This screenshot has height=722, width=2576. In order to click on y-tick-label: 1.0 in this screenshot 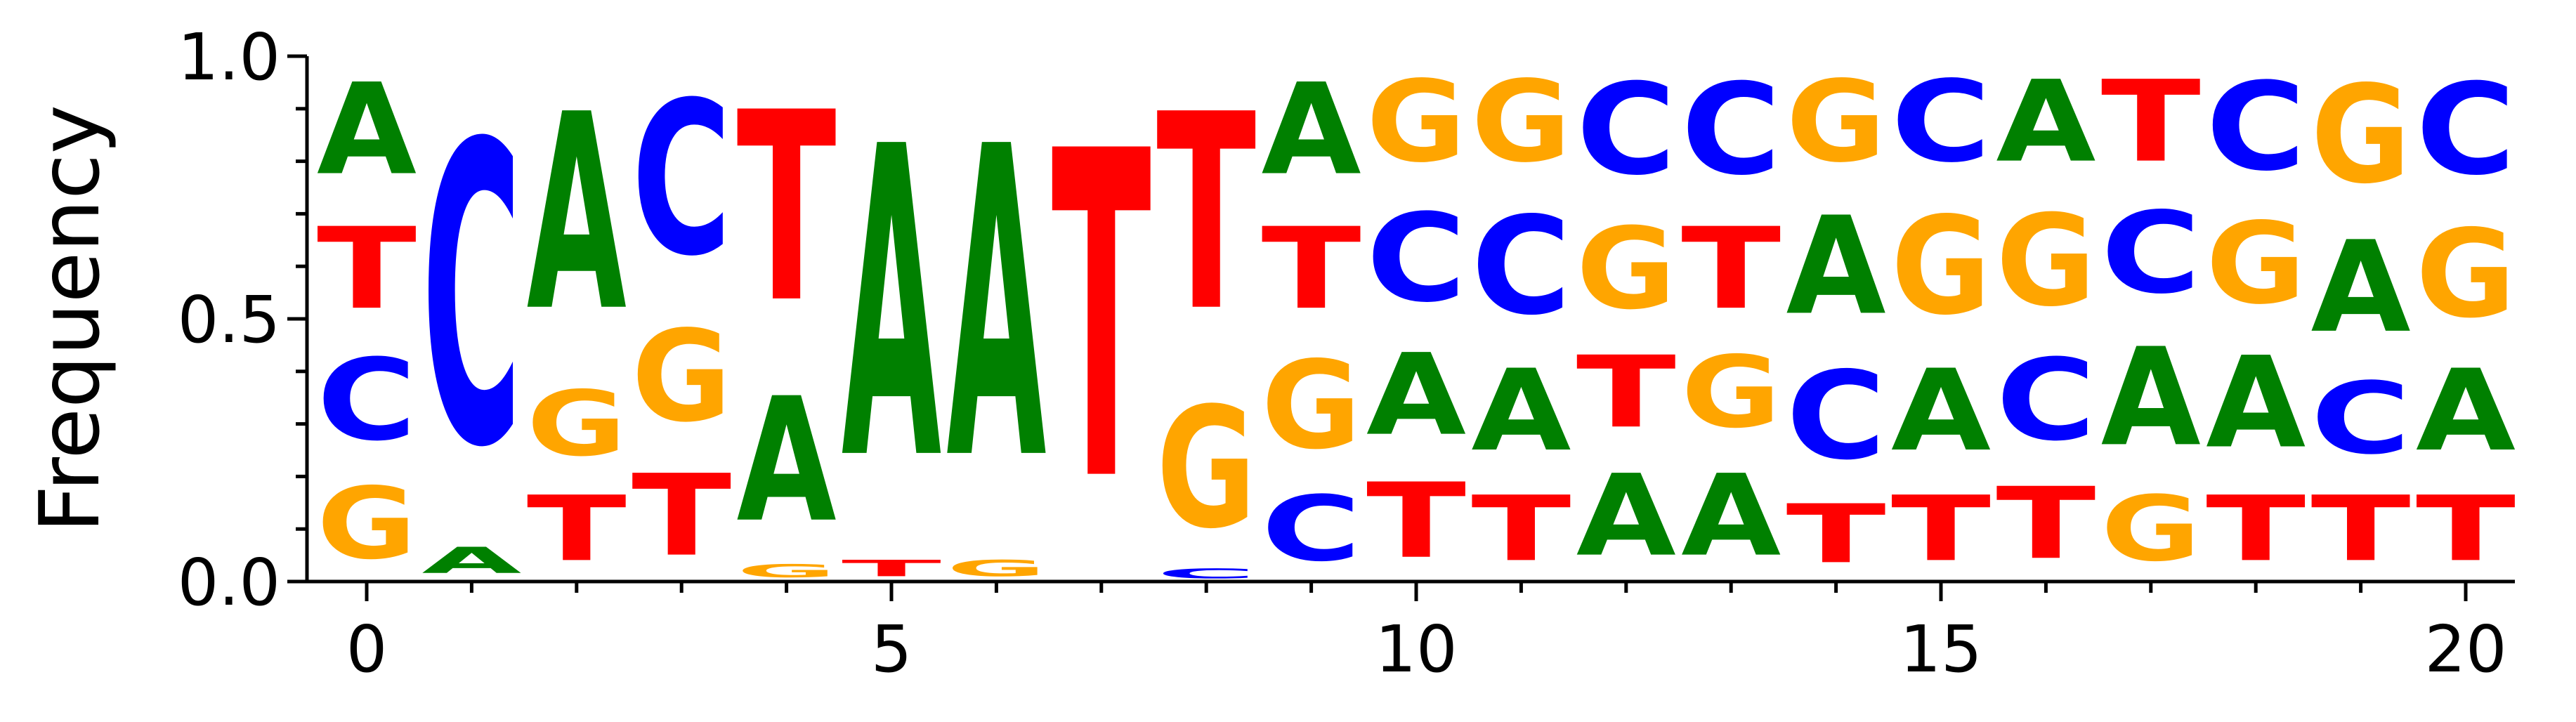, I will do `click(229, 57)`.